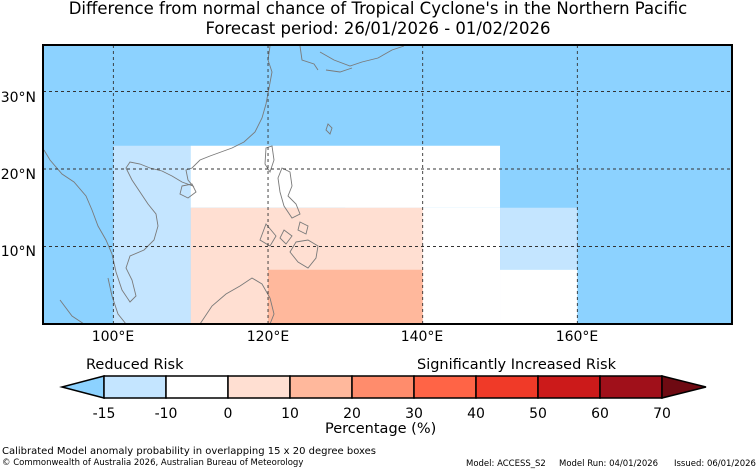 This screenshot has height=470, width=756. I want to click on tick-label: 50, so click(538, 414).